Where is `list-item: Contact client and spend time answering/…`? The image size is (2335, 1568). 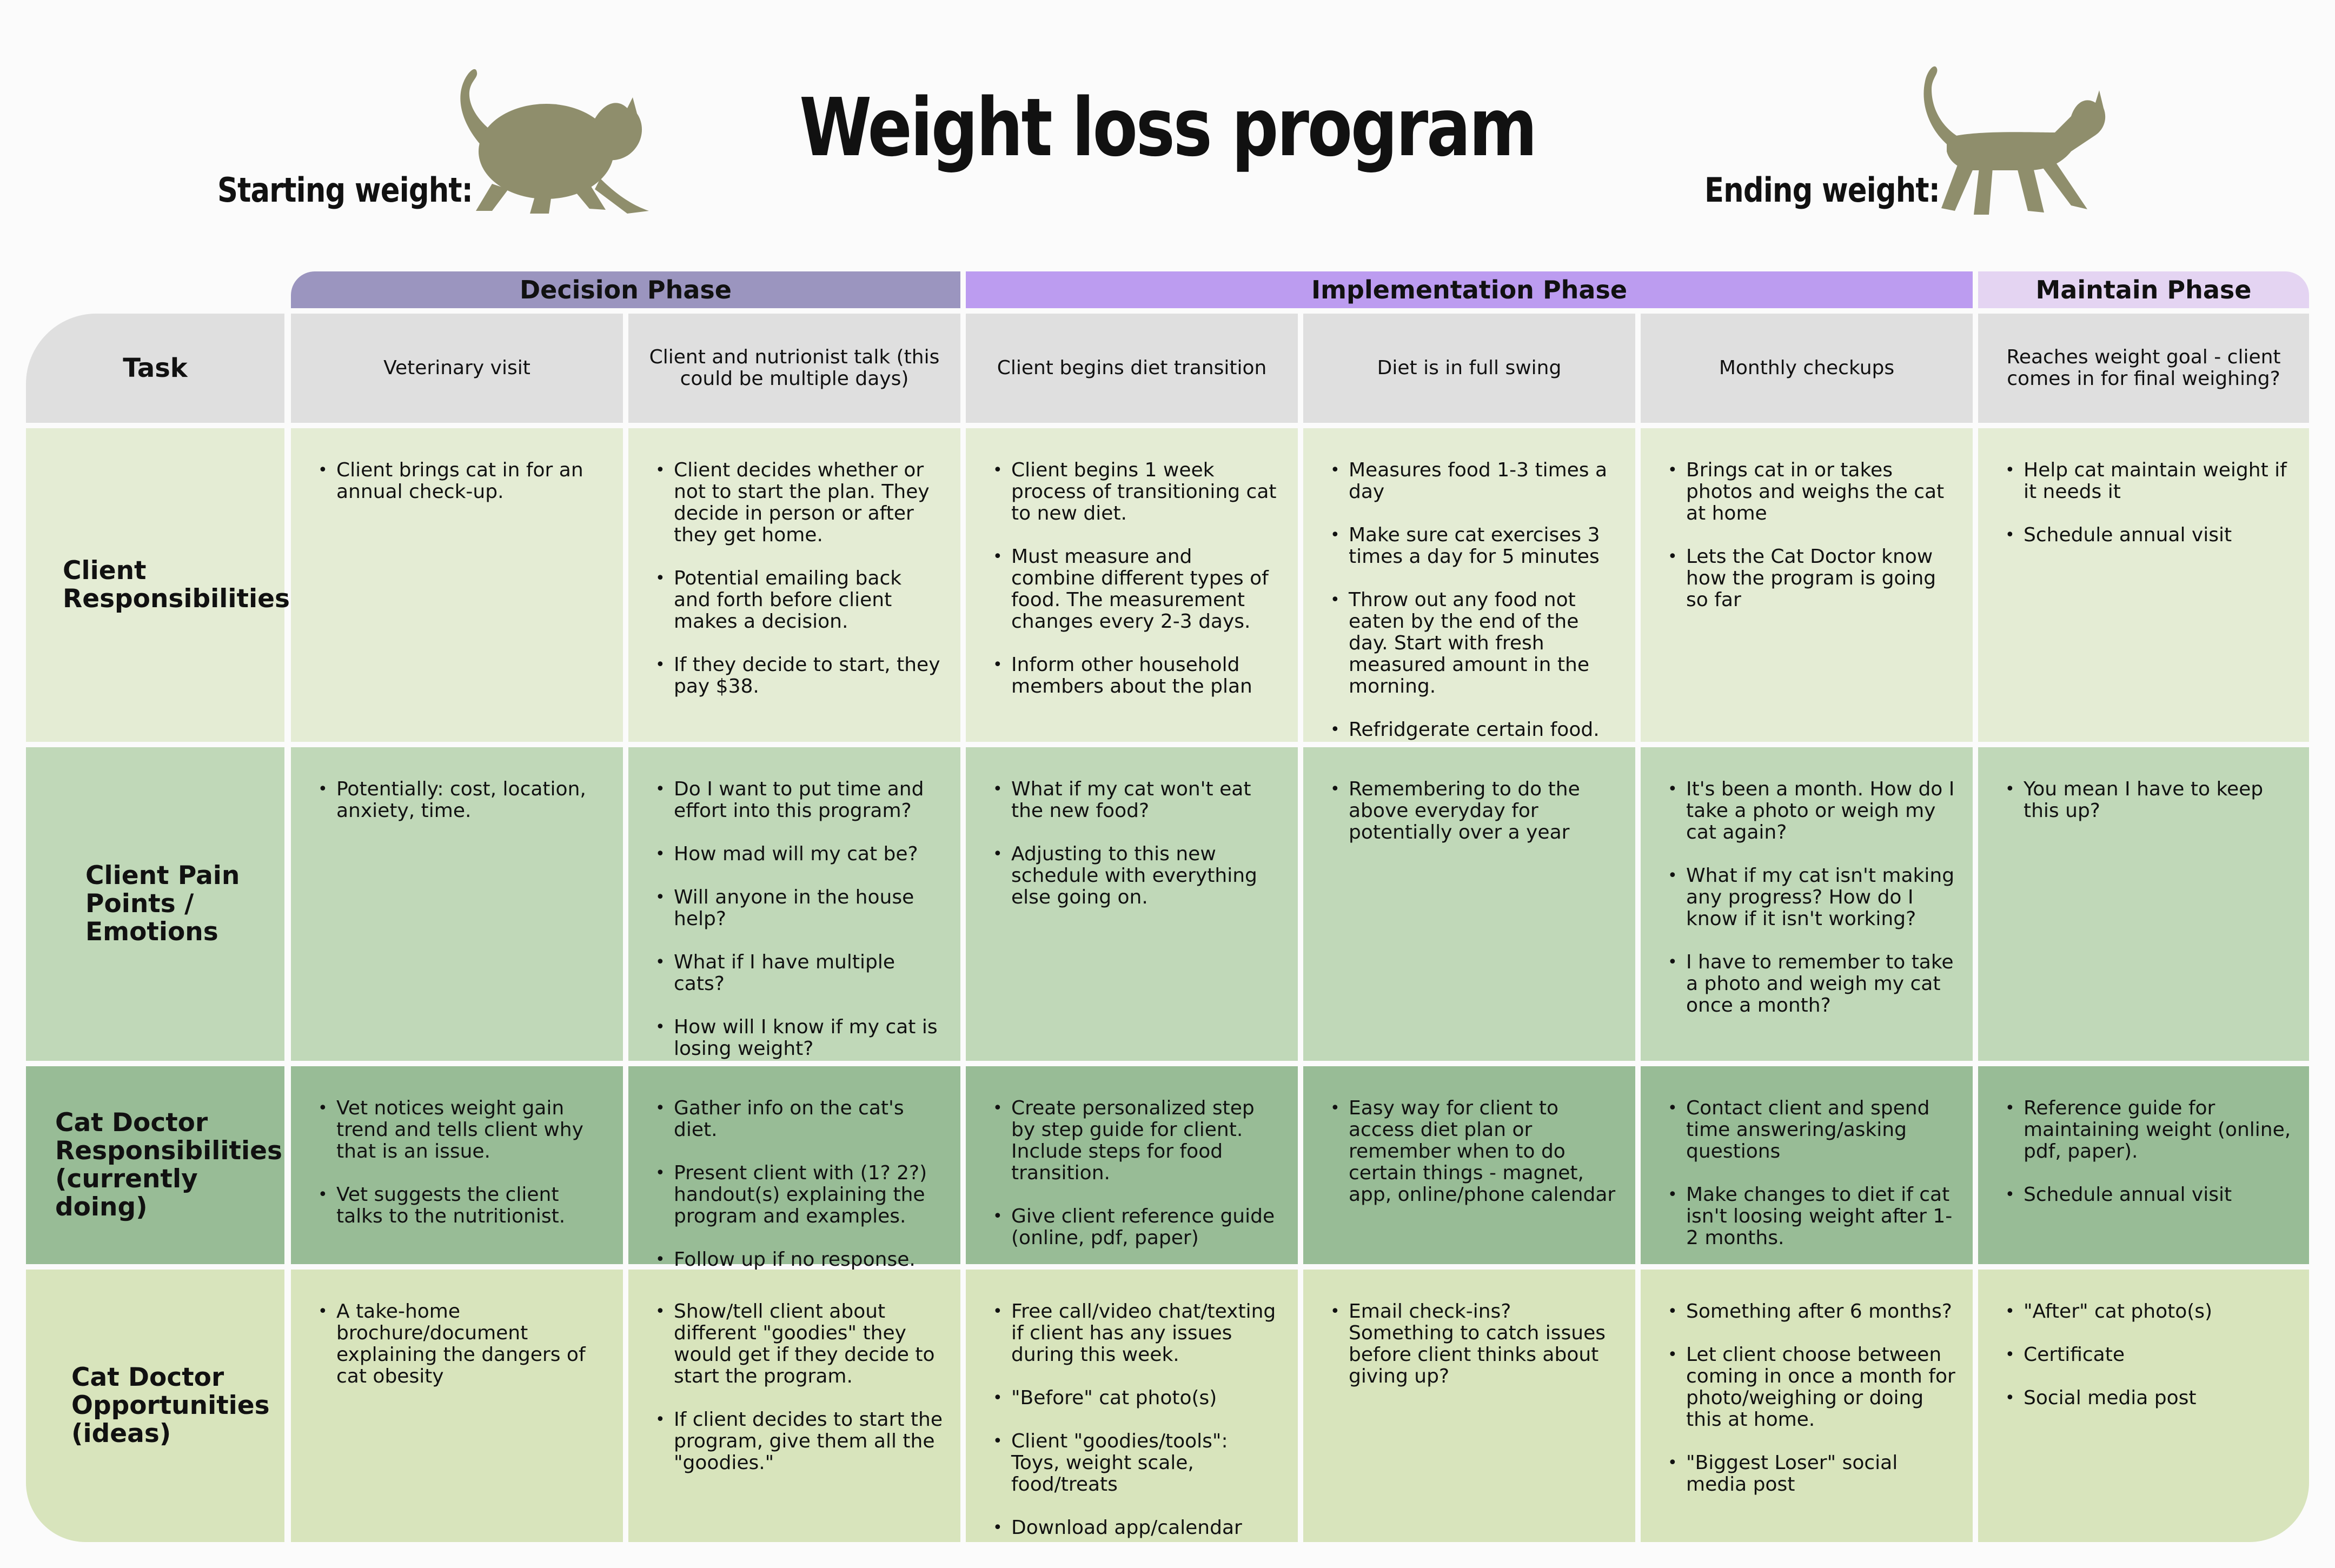 list-item: Contact client and spend time answering/… is located at coordinates (1812, 1130).